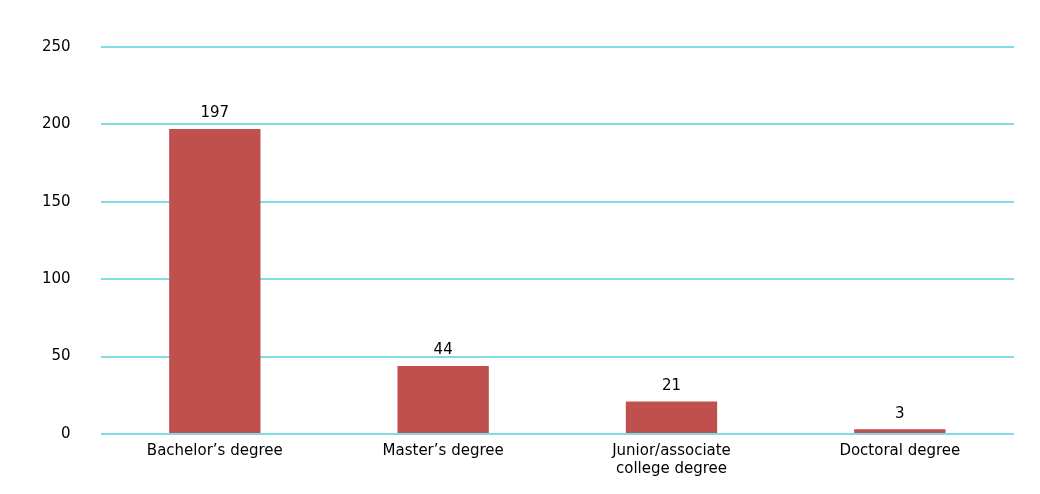 The width and height of the screenshot is (1040, 494). Describe the element at coordinates (56, 200) in the screenshot. I see `y-tick-label: 150` at that location.